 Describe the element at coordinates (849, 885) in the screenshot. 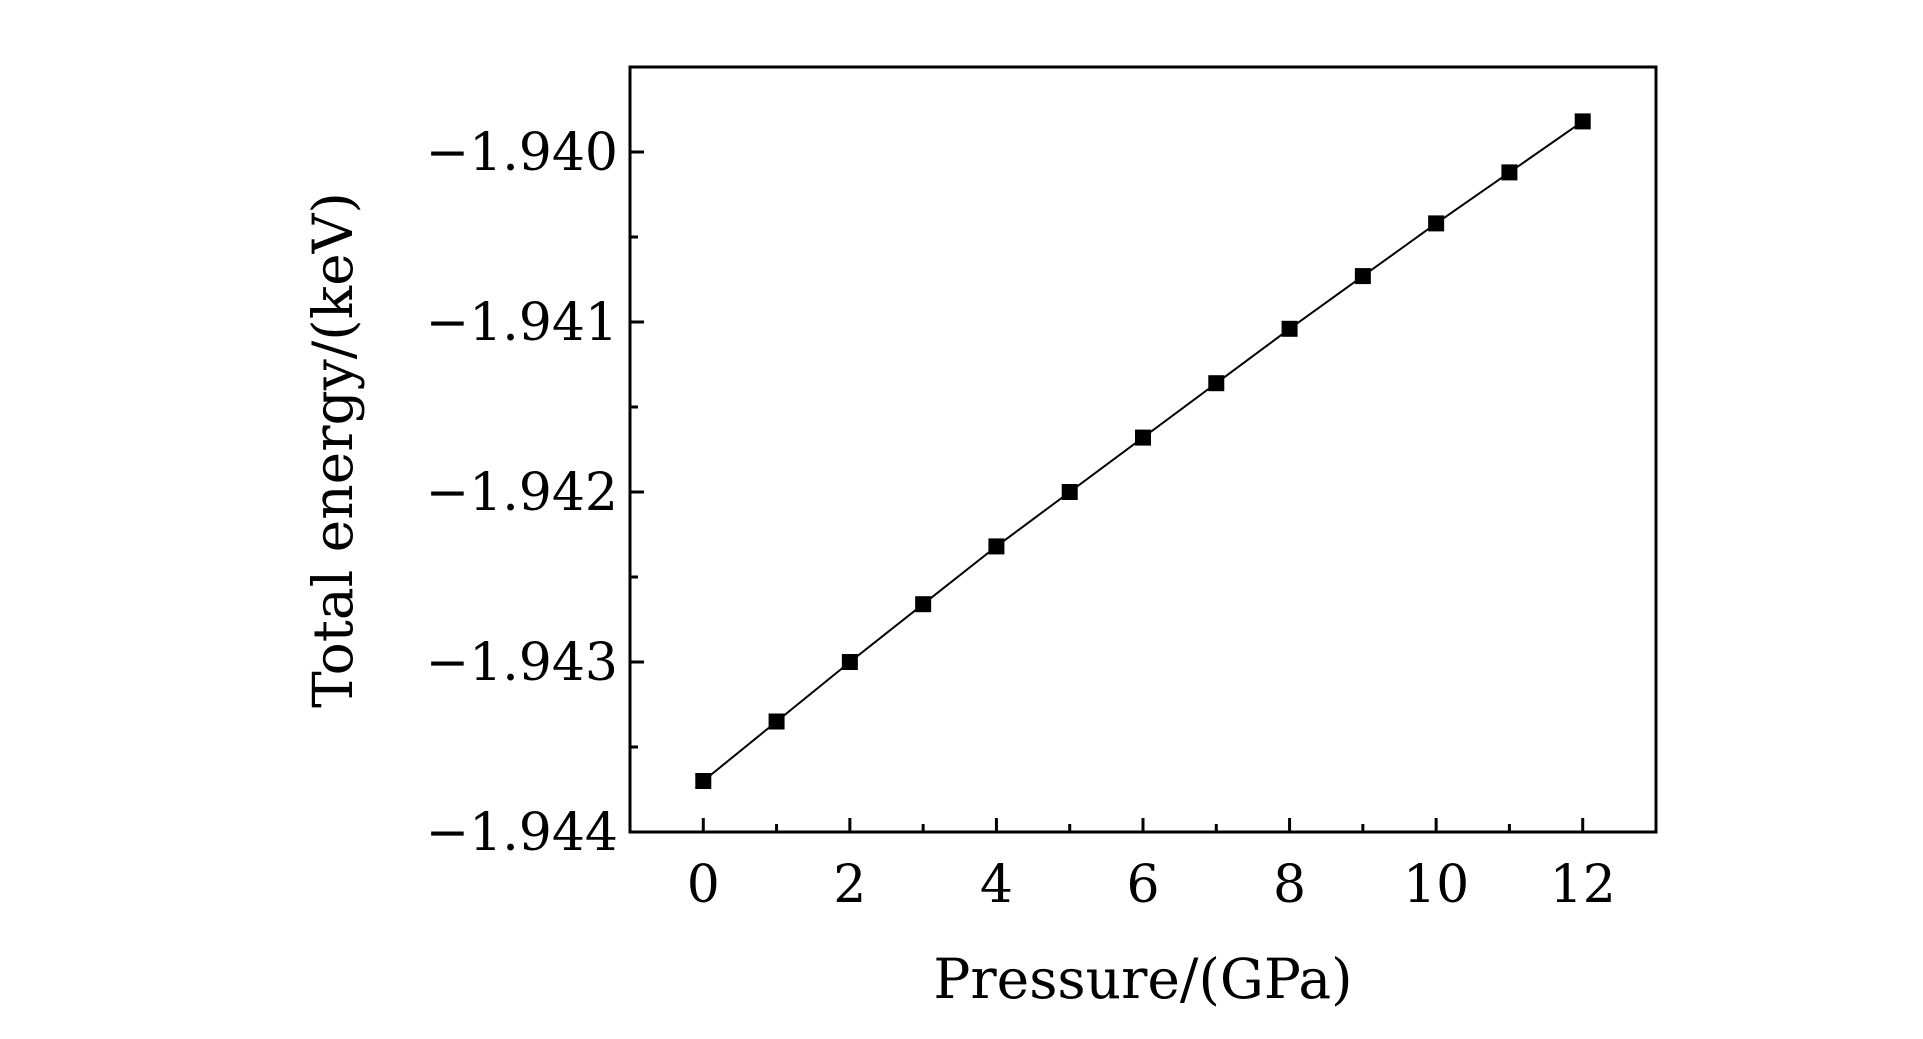

I see `x-tick-label: 2` at that location.